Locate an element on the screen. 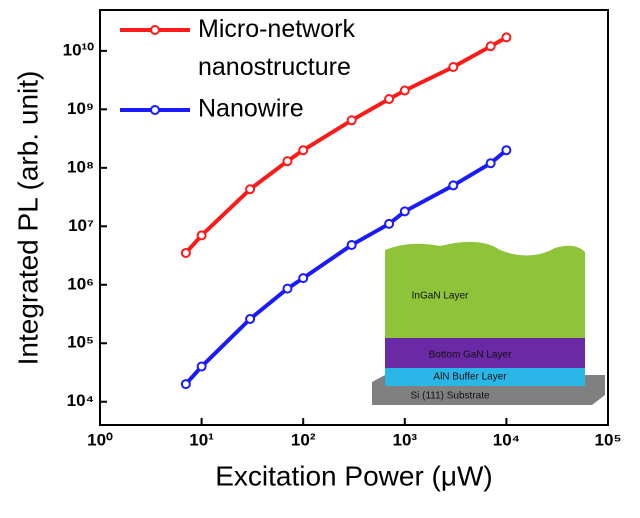 The image size is (640, 518). x-tick-label: 10⁵ is located at coordinates (608, 439).